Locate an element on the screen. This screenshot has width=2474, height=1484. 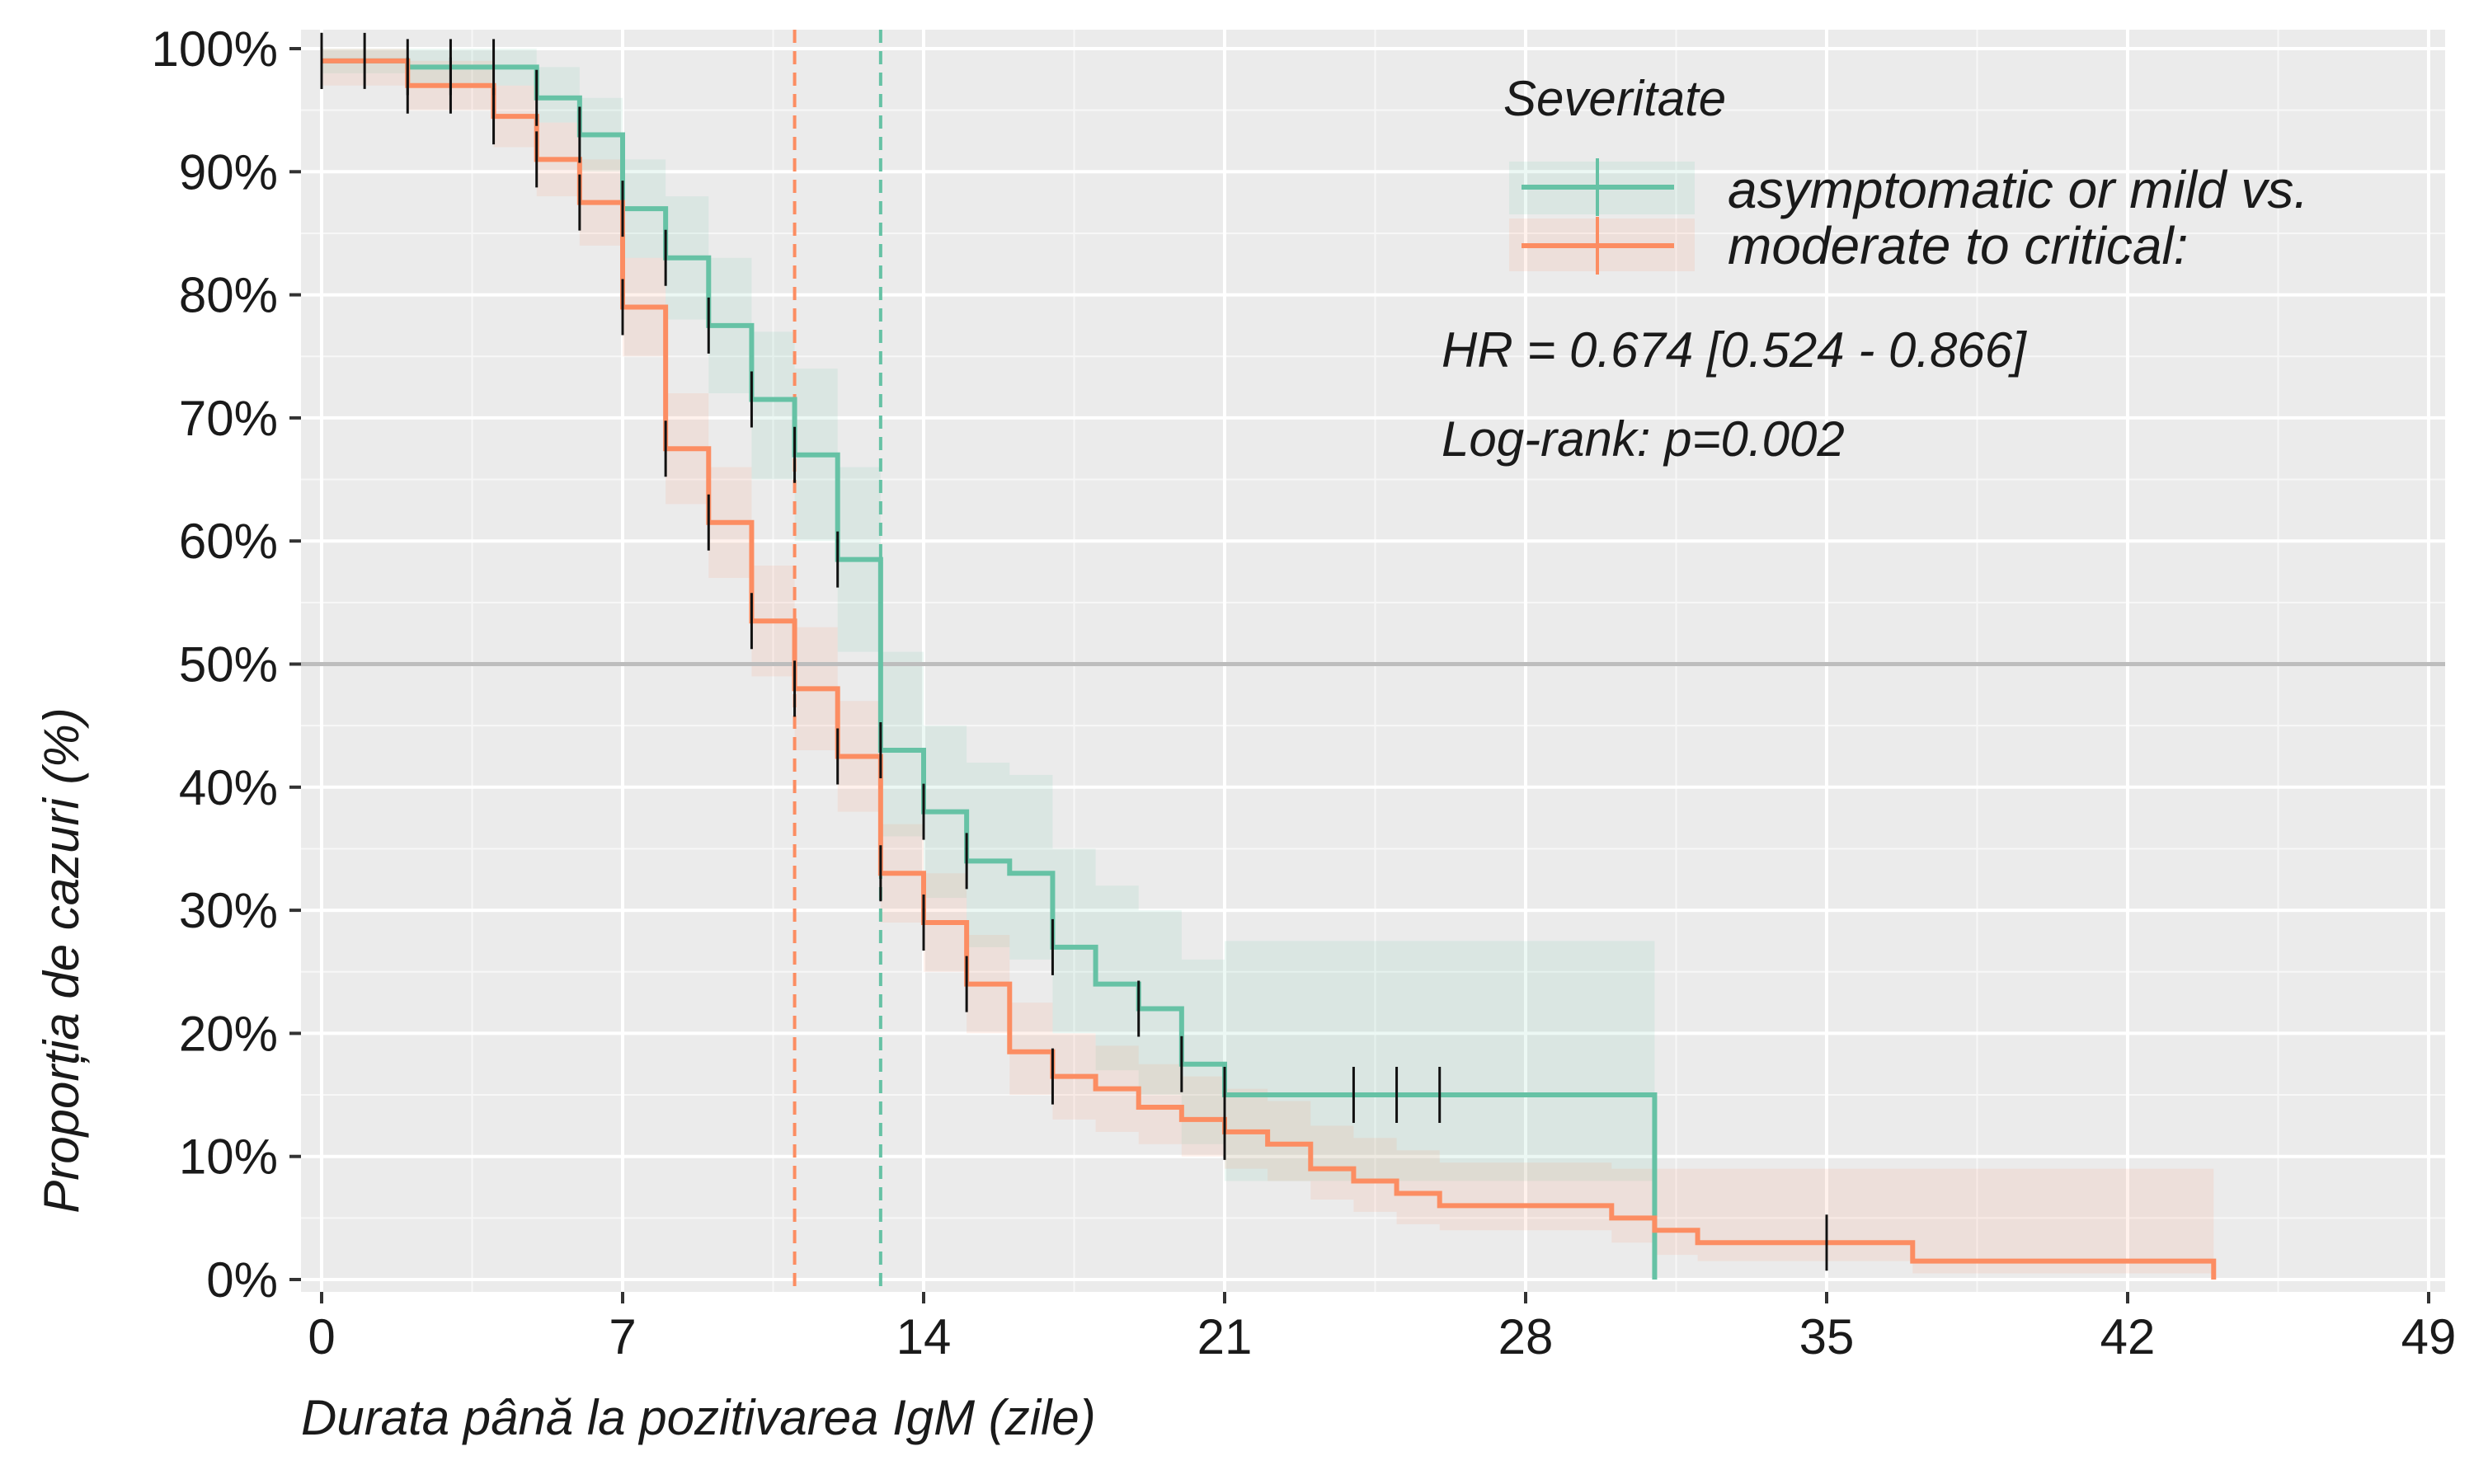
y-tick-label: 50% is located at coordinates (228, 665).